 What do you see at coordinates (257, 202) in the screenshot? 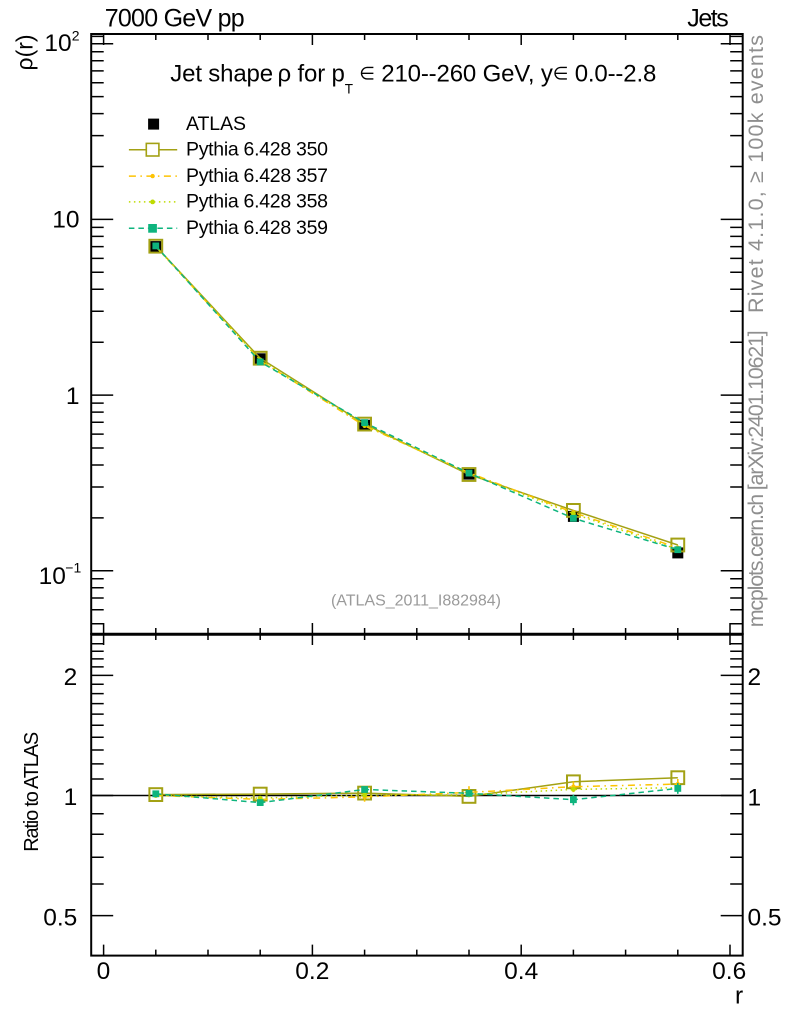
I see `svg-text: Pythia 6.428 358` at bounding box center [257, 202].